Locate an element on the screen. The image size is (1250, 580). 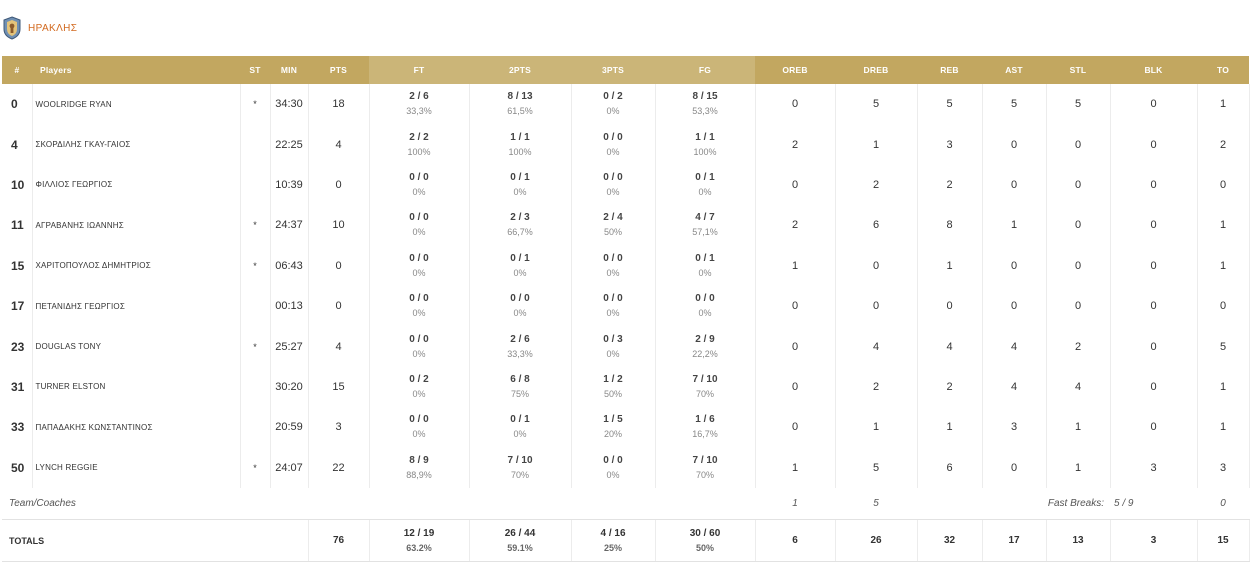
player-number: 4 is located at coordinates (17, 144).